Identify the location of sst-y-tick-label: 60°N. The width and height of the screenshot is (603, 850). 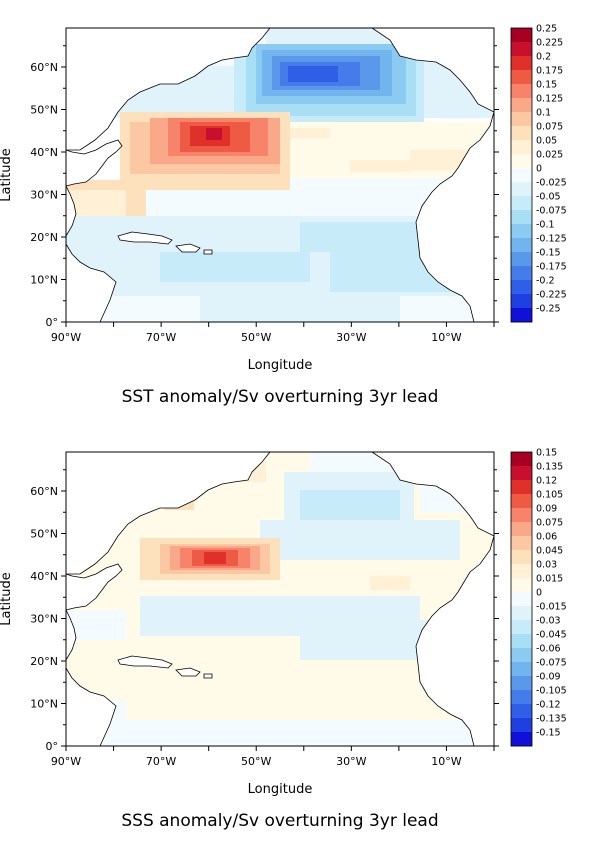
(44, 67).